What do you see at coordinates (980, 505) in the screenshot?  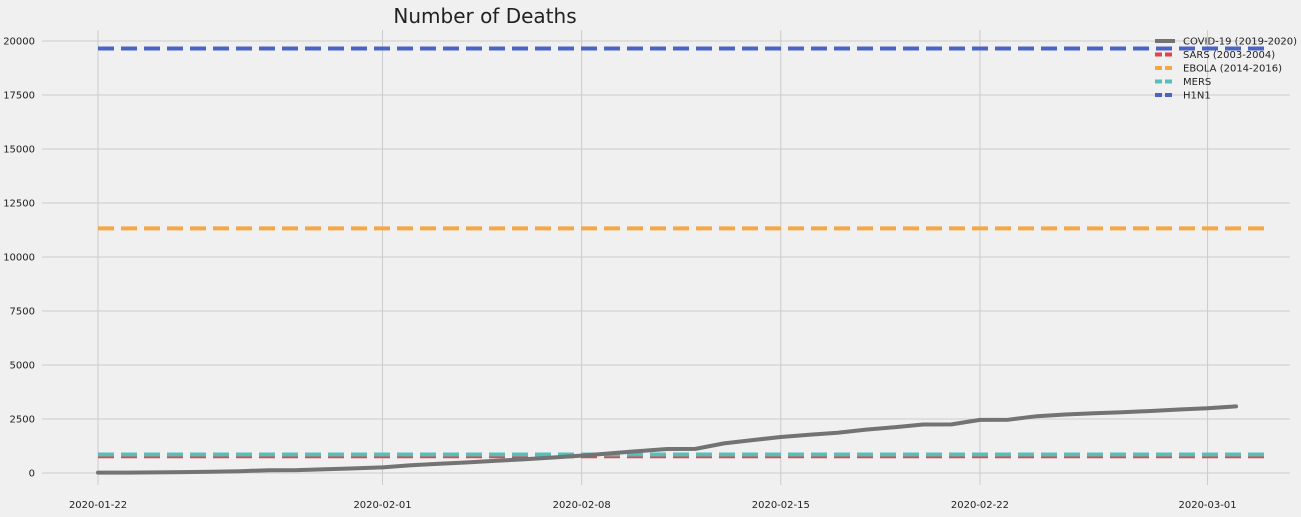 I see `x-tick-label: 2020-02-22` at bounding box center [980, 505].